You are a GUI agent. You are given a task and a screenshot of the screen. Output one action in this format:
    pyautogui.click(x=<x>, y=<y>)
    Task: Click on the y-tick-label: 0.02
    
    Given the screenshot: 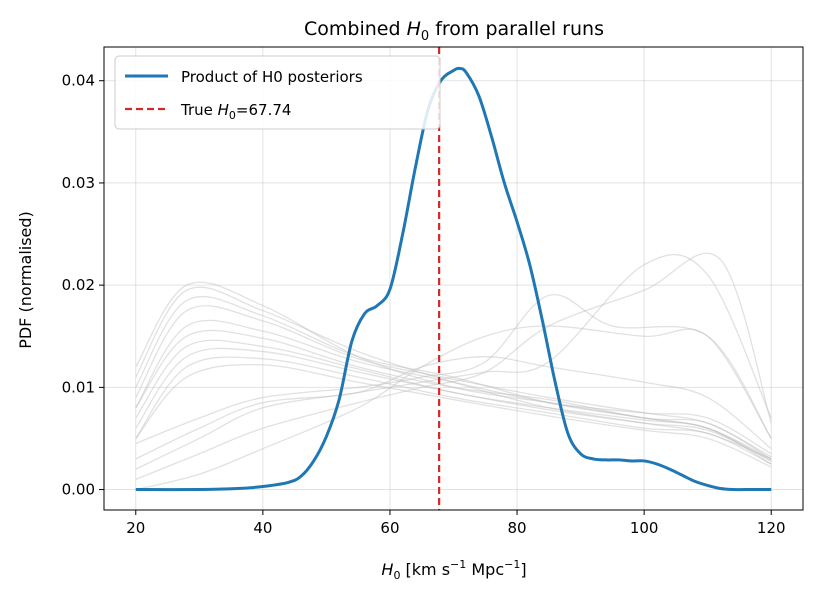 What is the action you would take?
    pyautogui.click(x=78, y=285)
    